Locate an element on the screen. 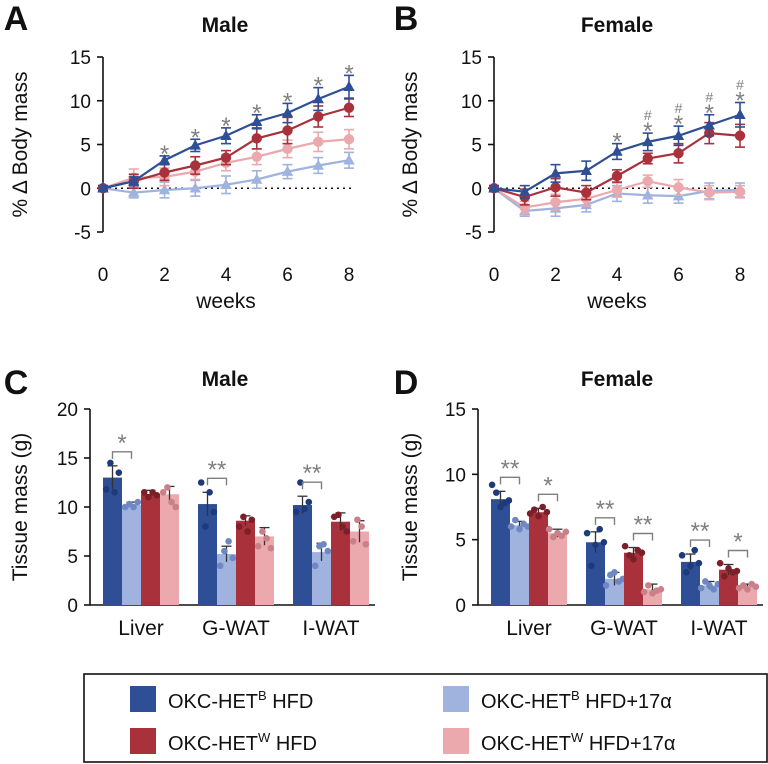 Image resolution: width=768 pixels, height=764 pixels. significance-hash: # is located at coordinates (648, 115).